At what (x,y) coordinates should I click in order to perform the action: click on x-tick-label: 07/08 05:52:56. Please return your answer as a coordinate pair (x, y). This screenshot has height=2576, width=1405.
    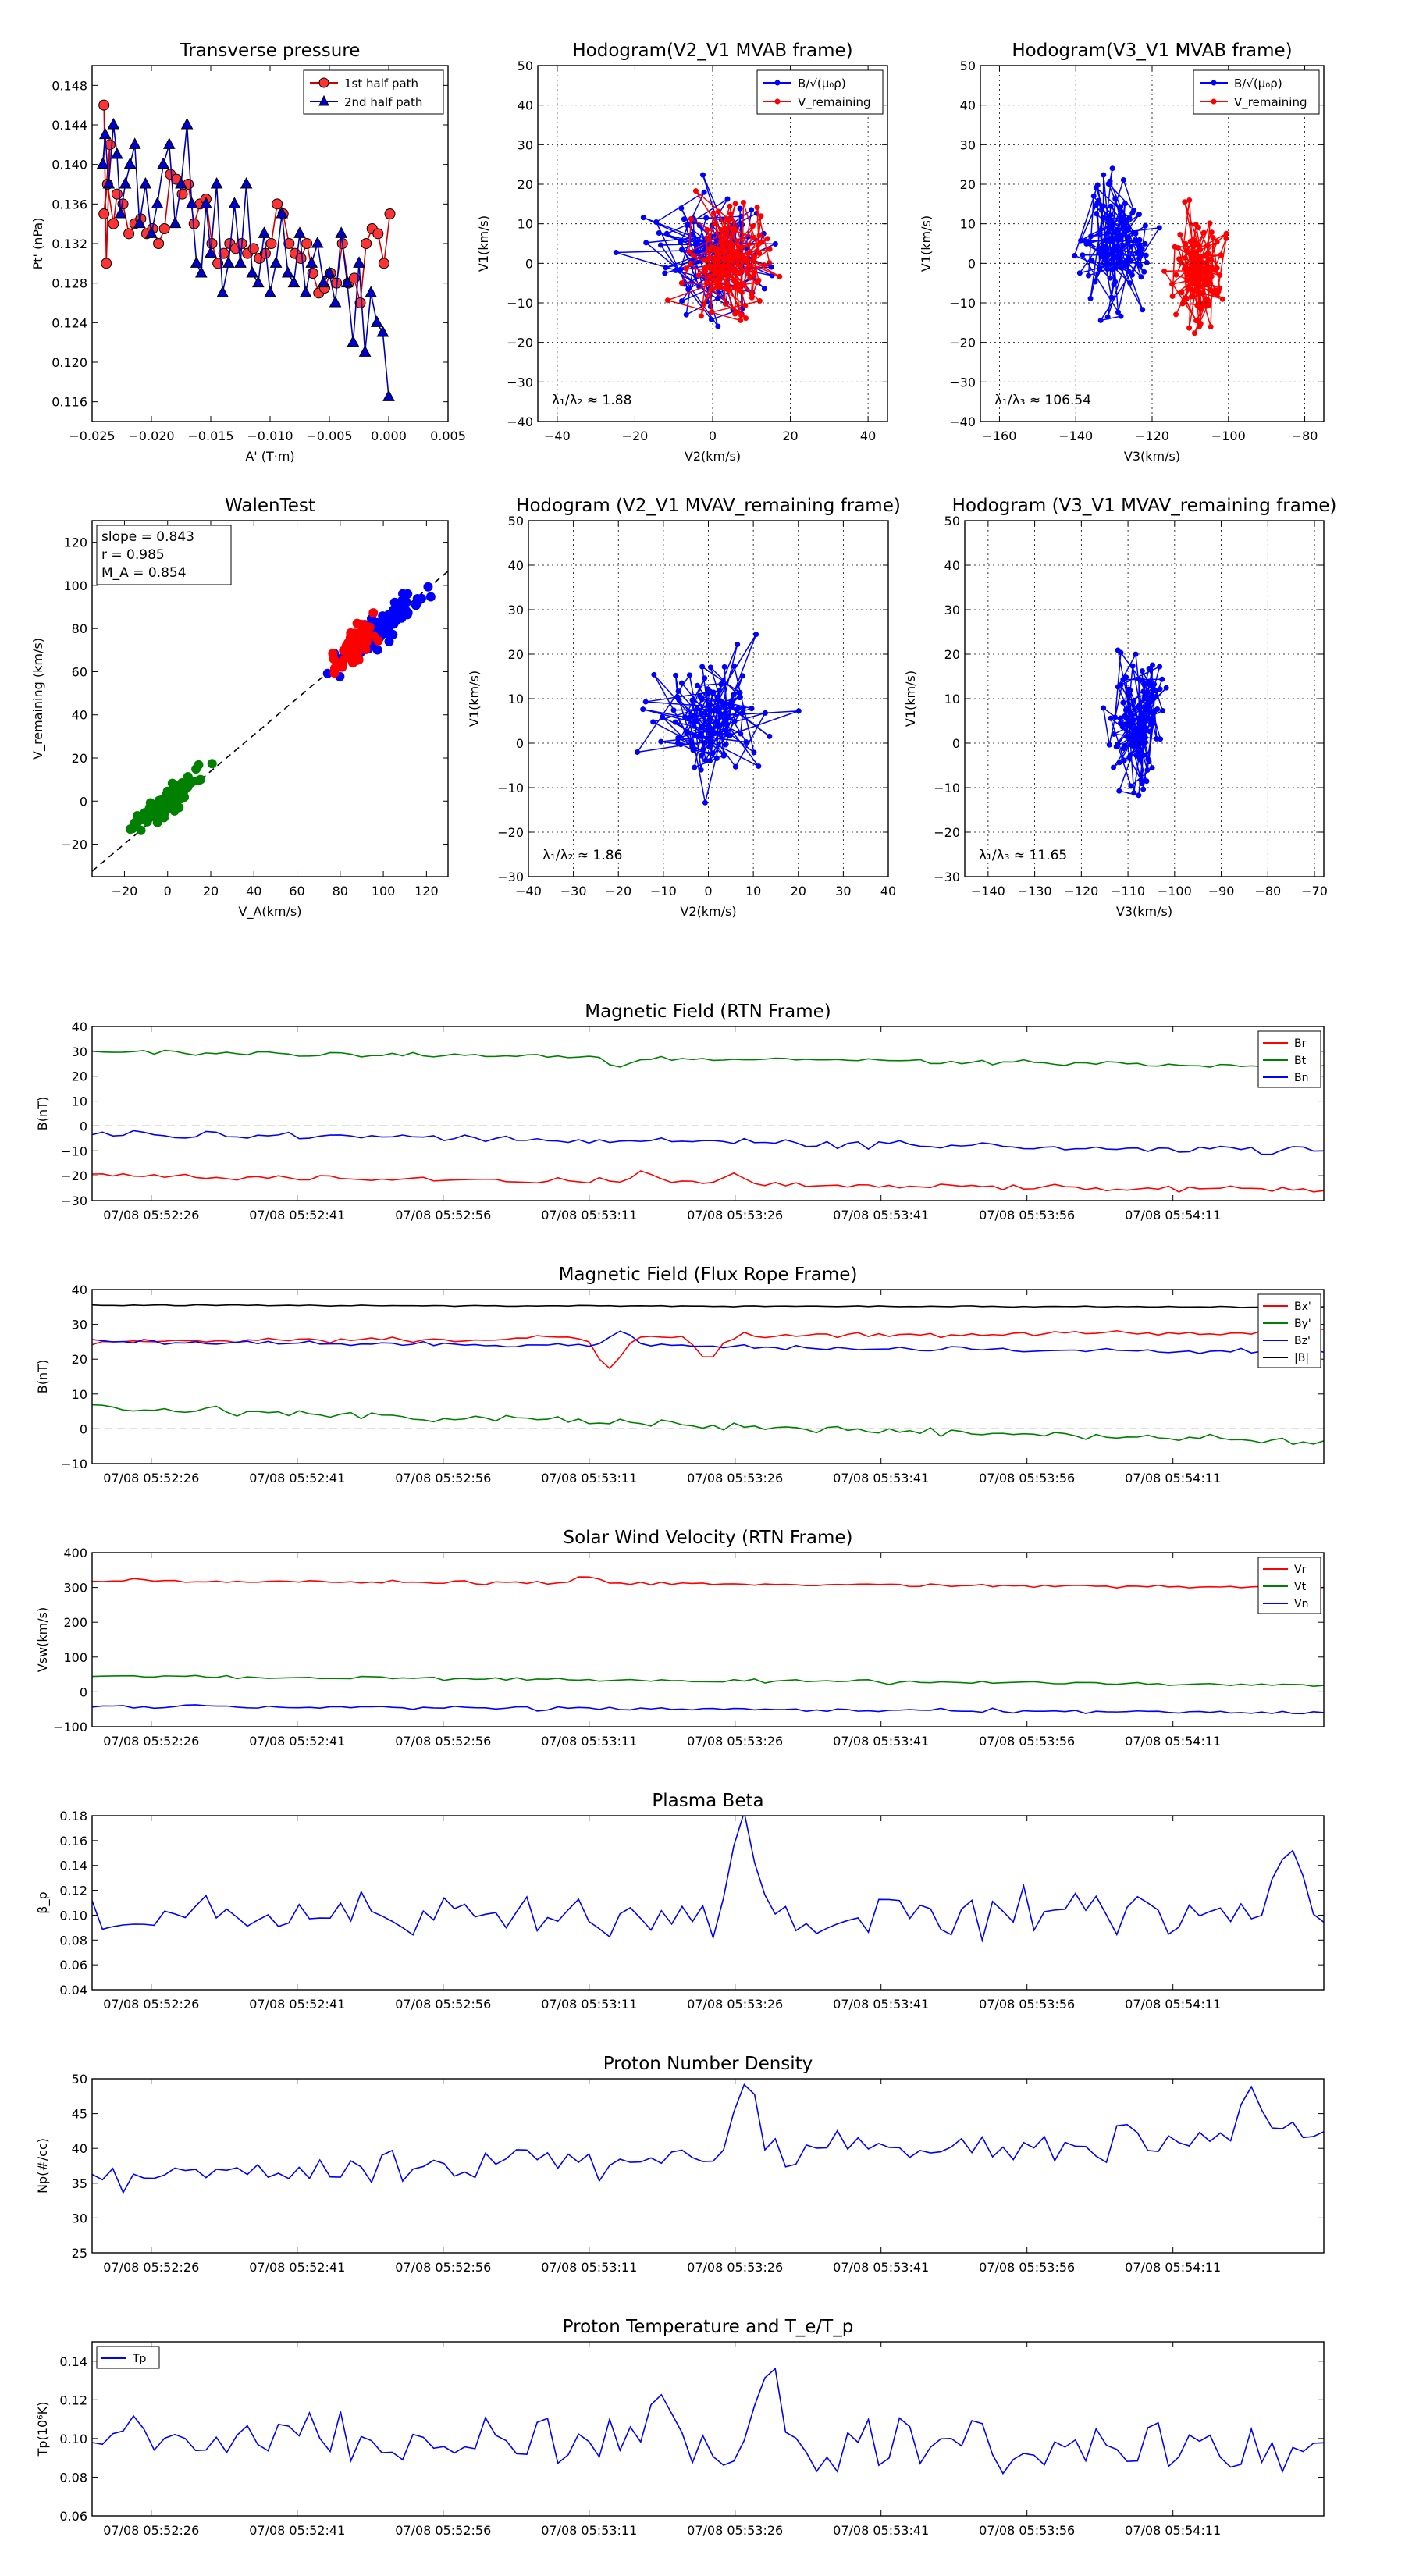
    Looking at the image, I should click on (443, 1215).